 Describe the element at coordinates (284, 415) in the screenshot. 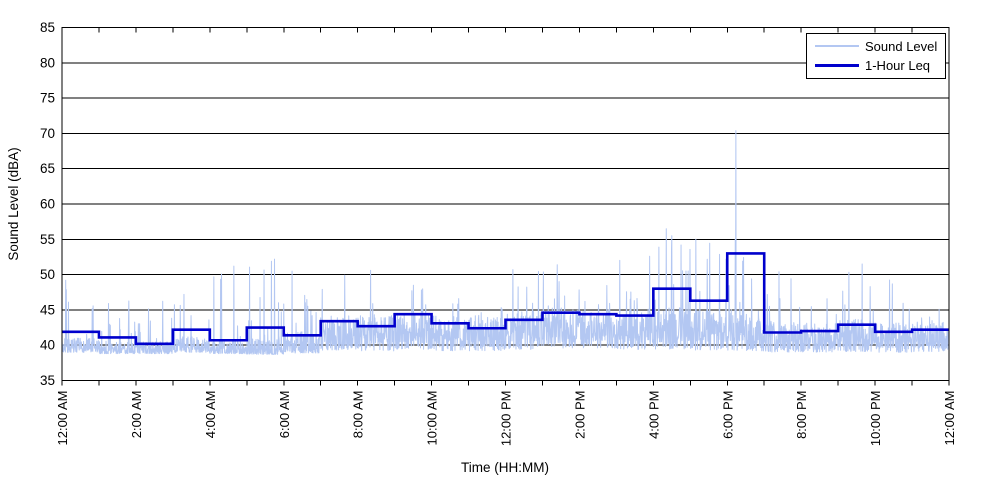

I see `x-tick-label: 6:00 AM` at that location.